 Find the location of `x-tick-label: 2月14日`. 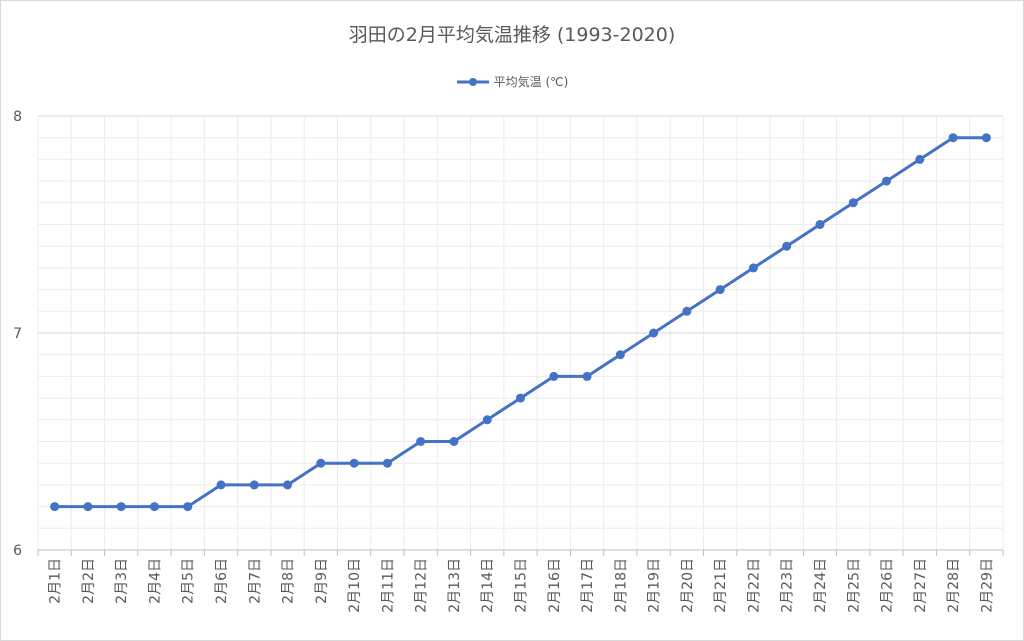

x-tick-label: 2月14日 is located at coordinates (488, 585).